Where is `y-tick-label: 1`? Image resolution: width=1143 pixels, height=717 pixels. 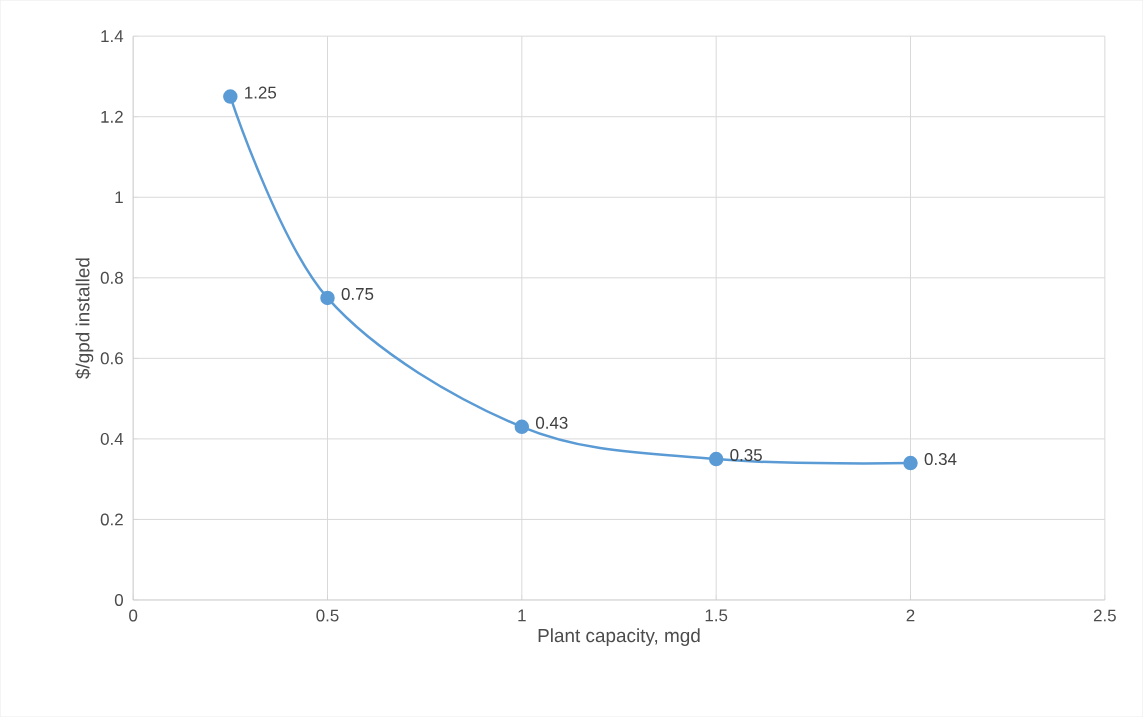 y-tick-label: 1 is located at coordinates (119, 197).